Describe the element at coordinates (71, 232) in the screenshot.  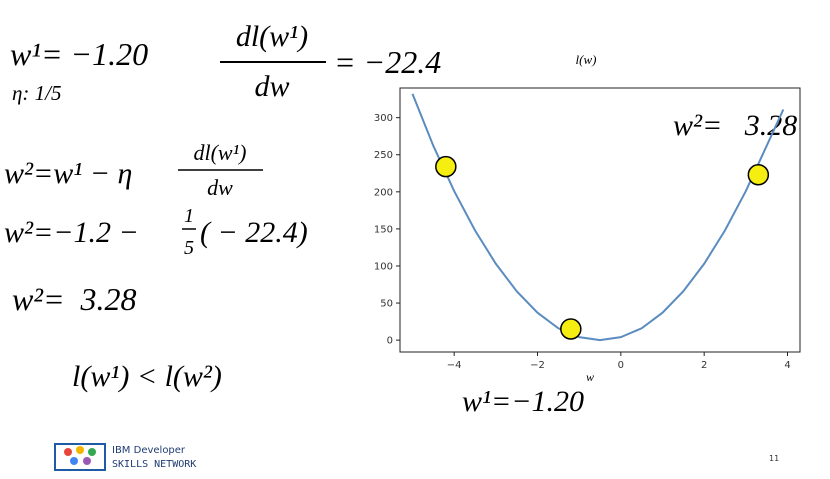
I see `substitution-lhs: w²=−1.2 −` at that location.